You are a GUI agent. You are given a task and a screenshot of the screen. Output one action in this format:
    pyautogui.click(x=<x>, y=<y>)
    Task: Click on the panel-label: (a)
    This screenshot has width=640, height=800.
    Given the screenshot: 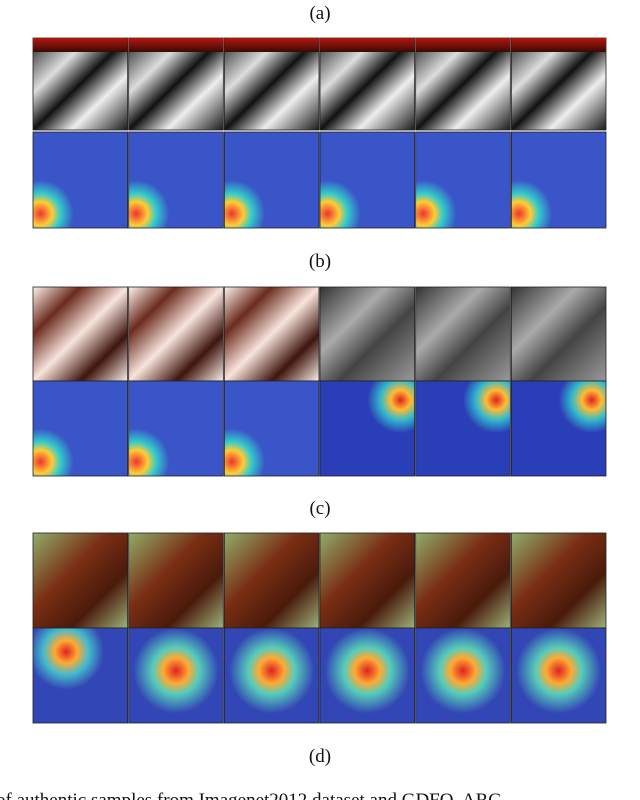 What is the action you would take?
    pyautogui.click(x=319, y=13)
    